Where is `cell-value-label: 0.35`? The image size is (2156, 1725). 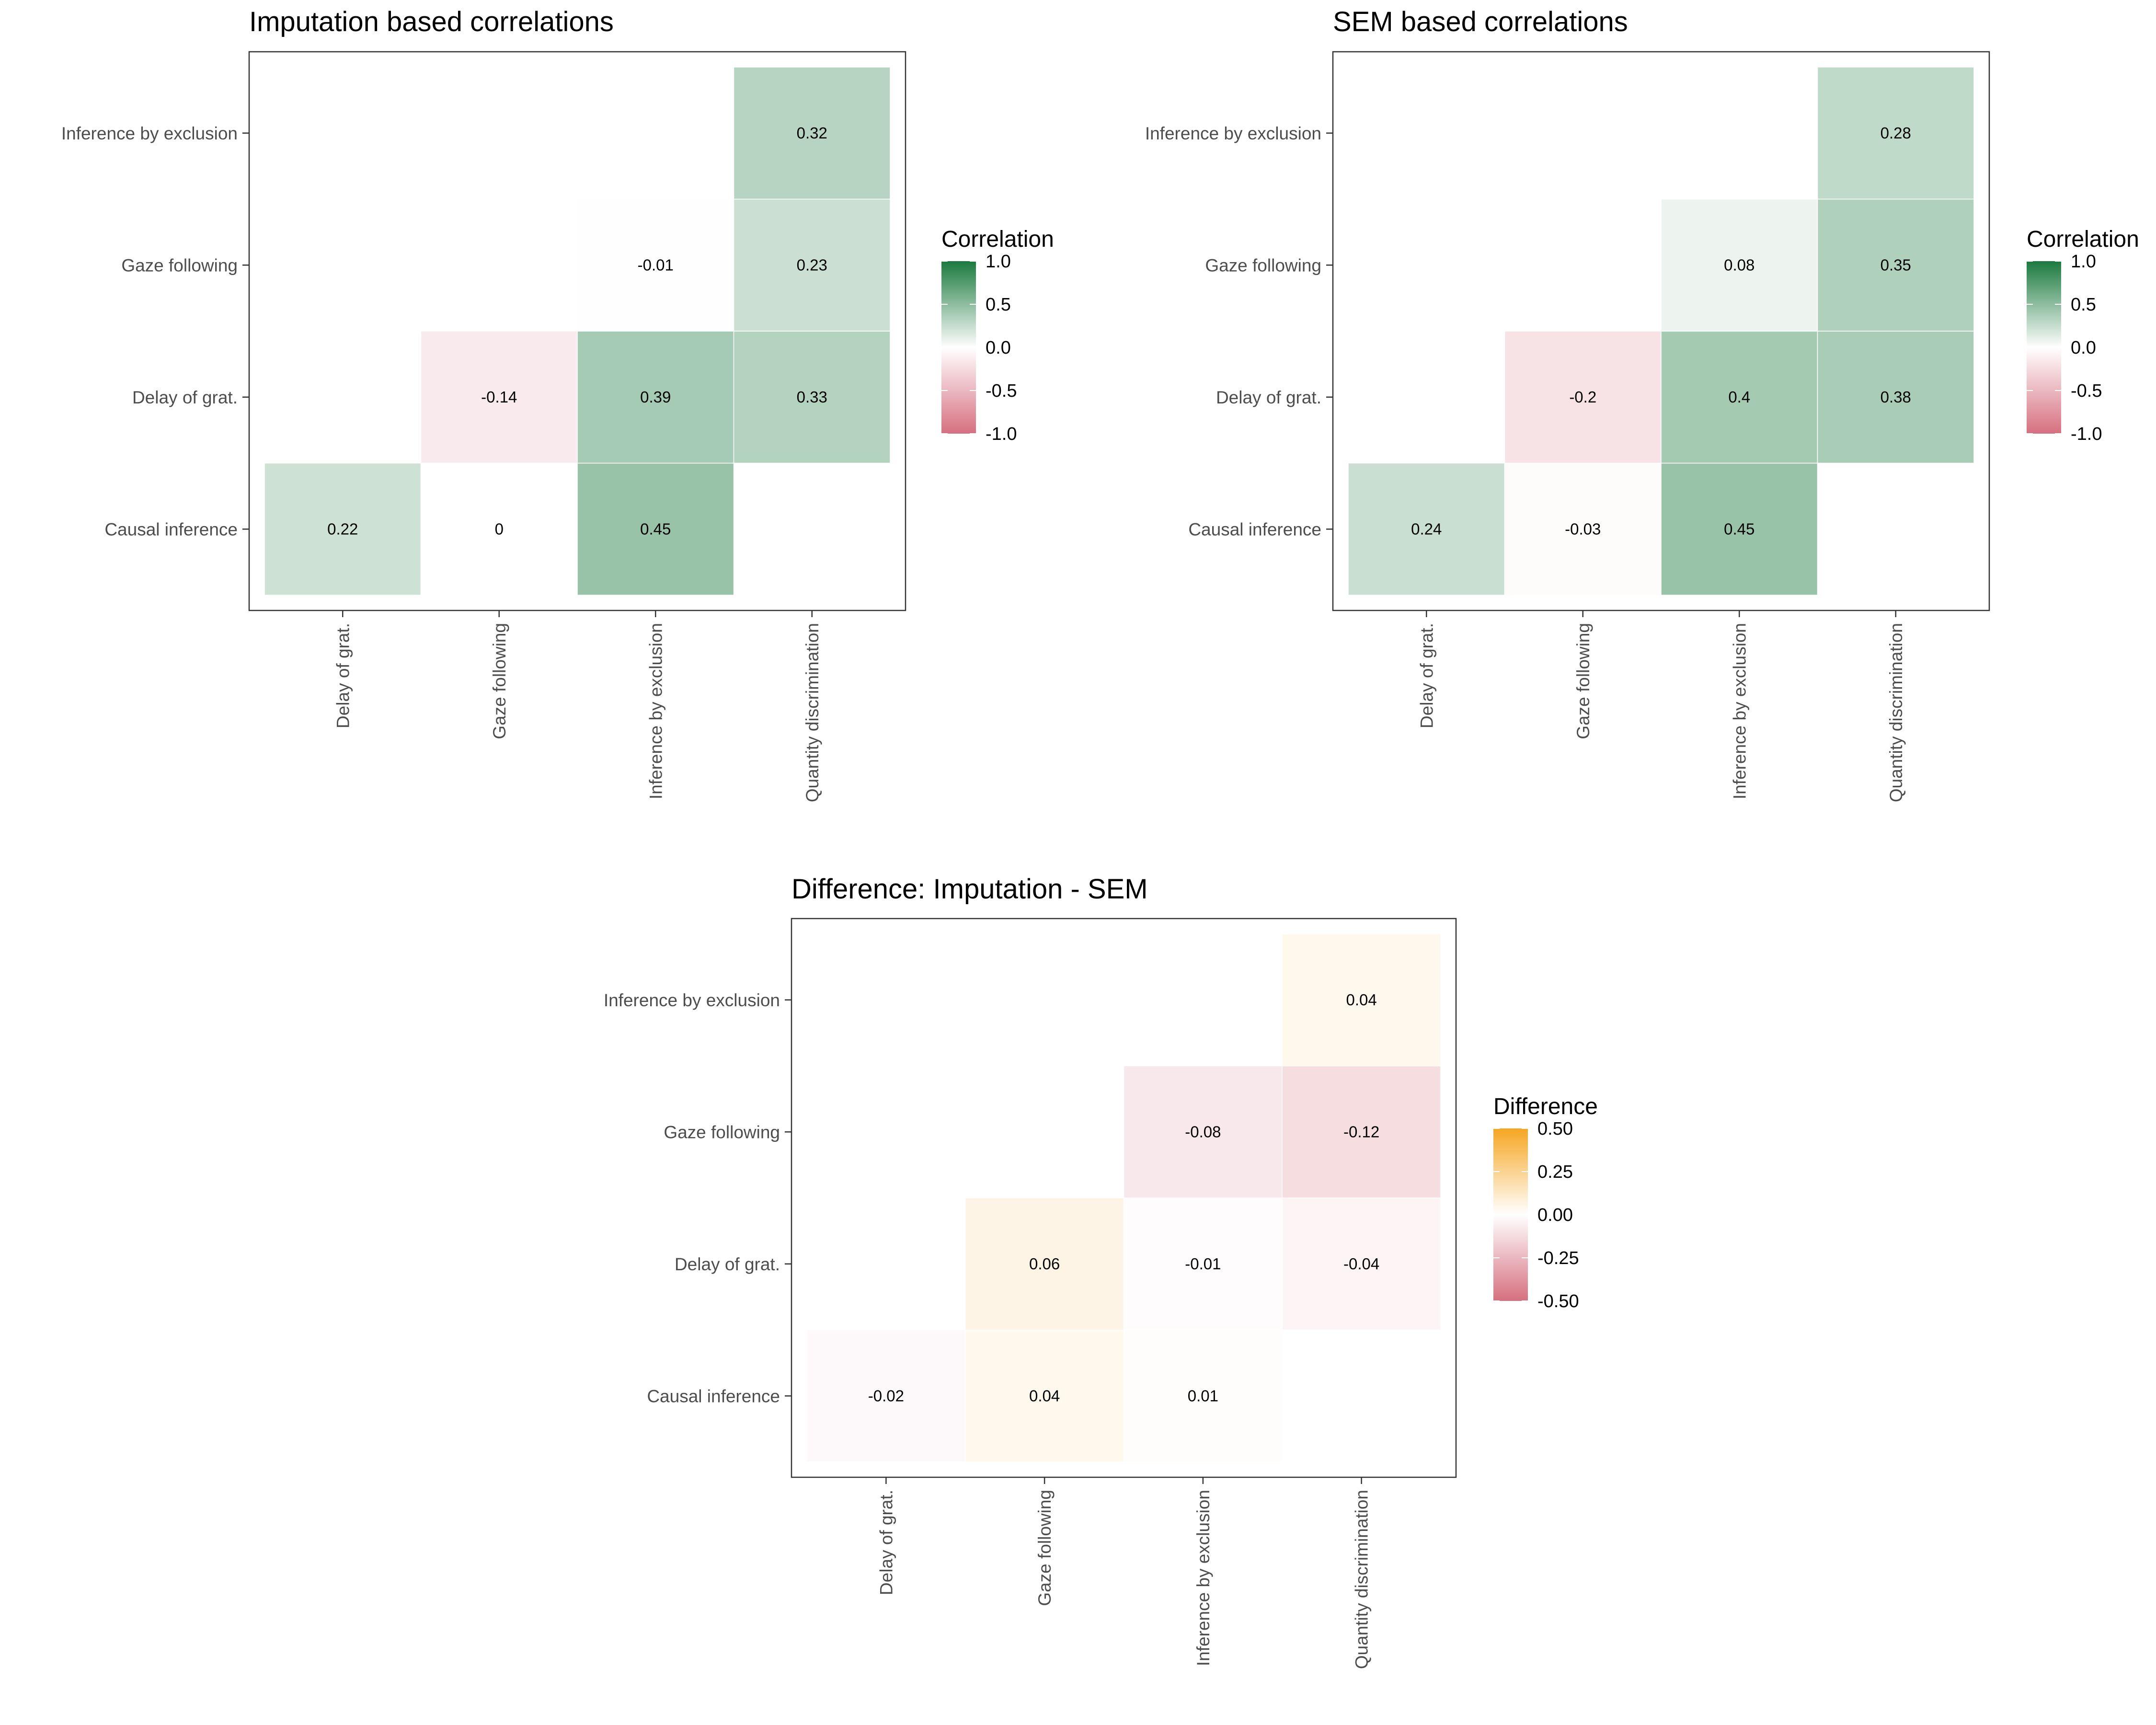
cell-value-label: 0.35 is located at coordinates (1896, 265).